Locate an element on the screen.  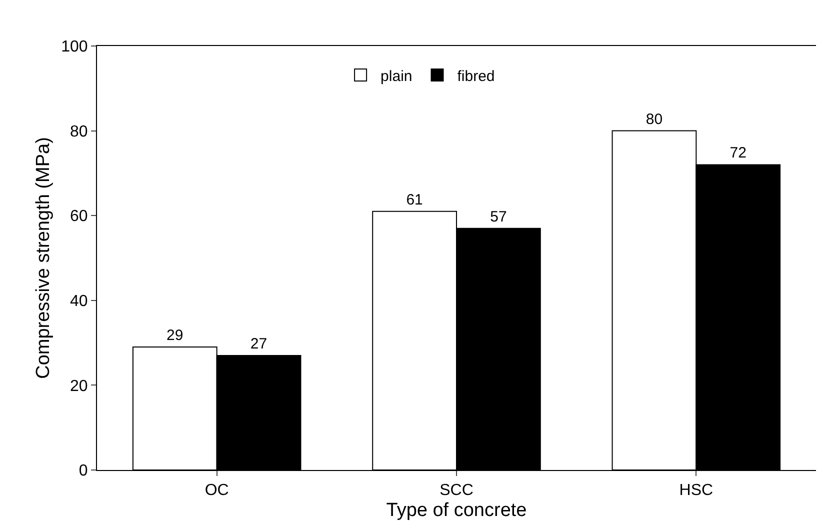
y-axis-title: Compressive strength (MPa) is located at coordinates (43, 258).